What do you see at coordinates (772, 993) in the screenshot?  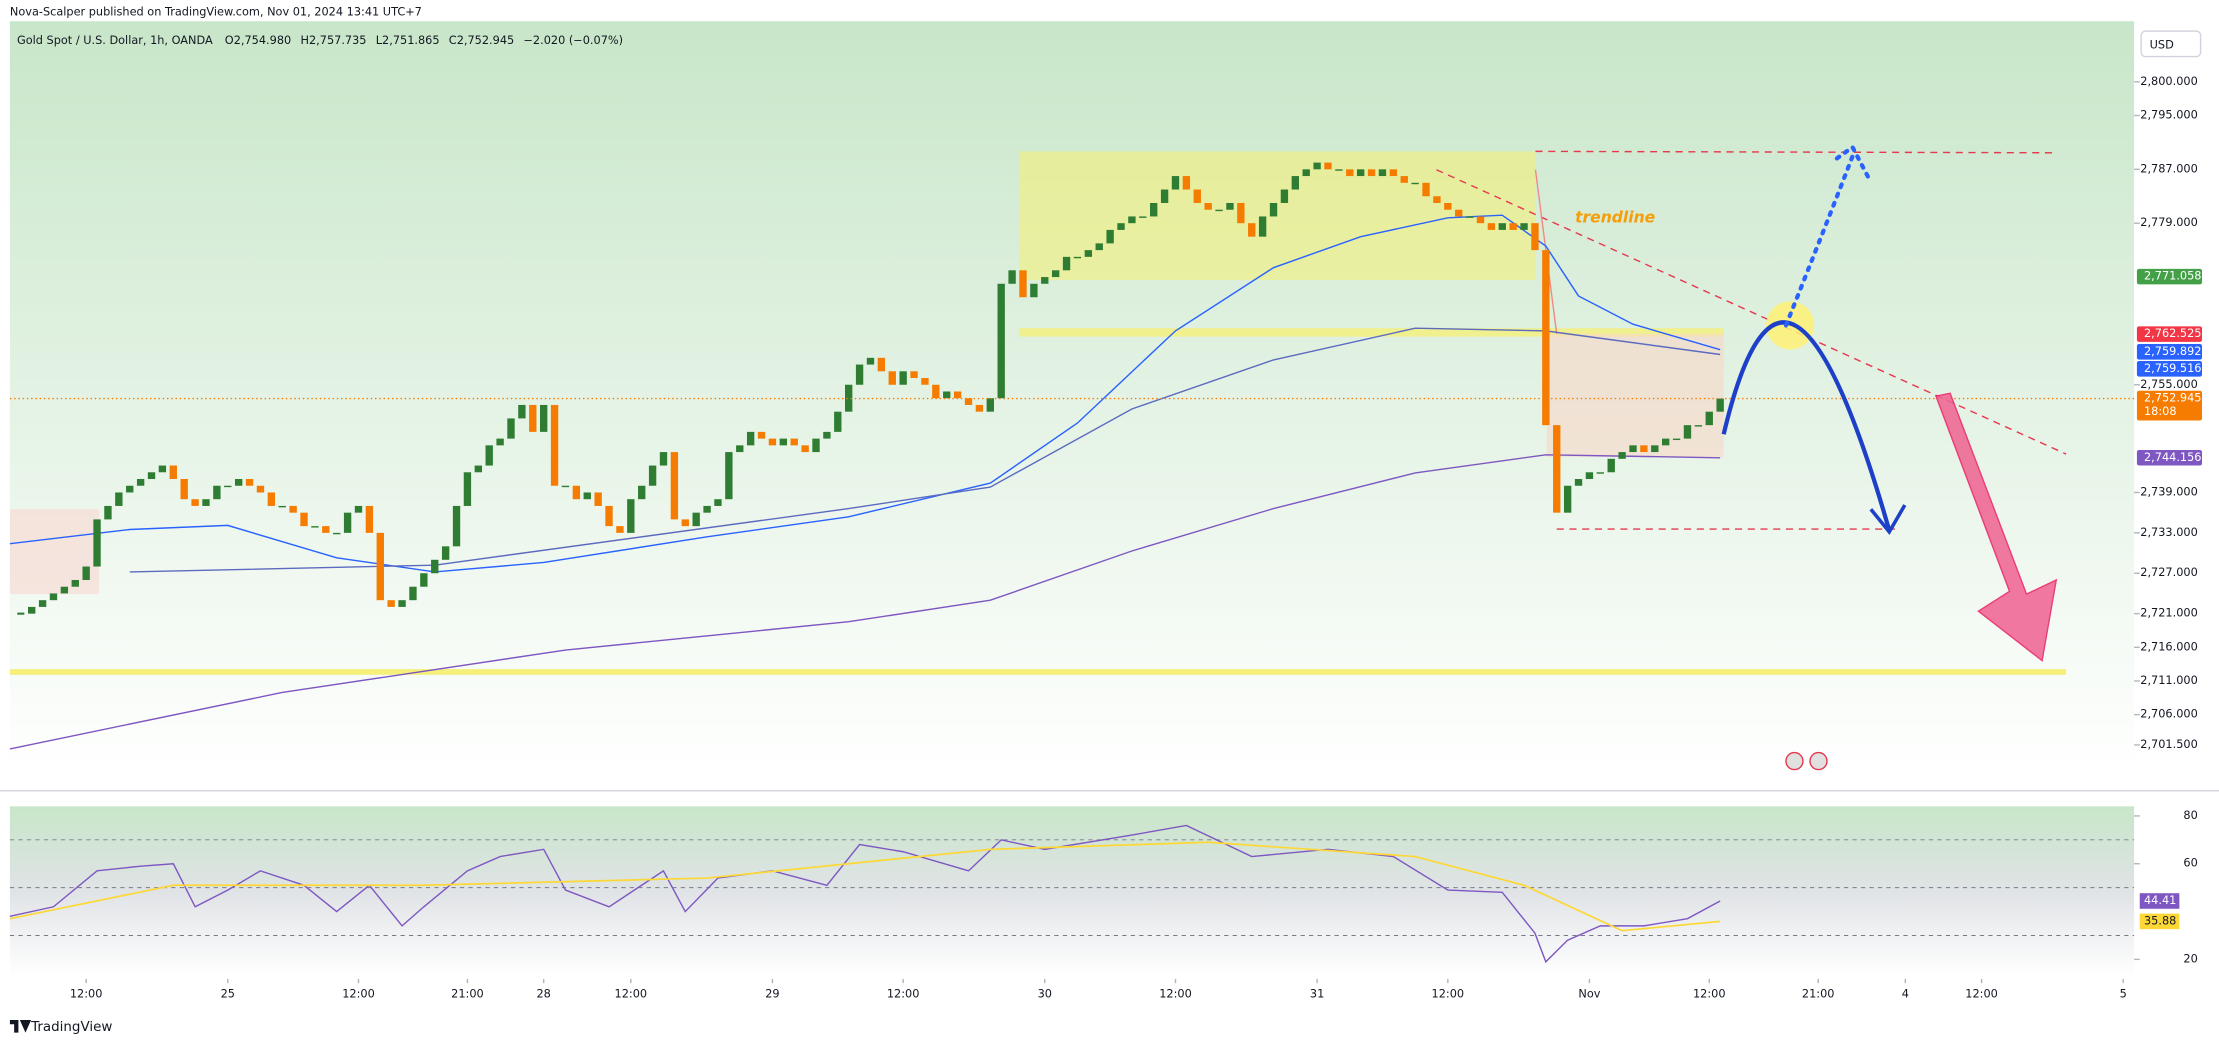 I see `x-tick-label: 29` at bounding box center [772, 993].